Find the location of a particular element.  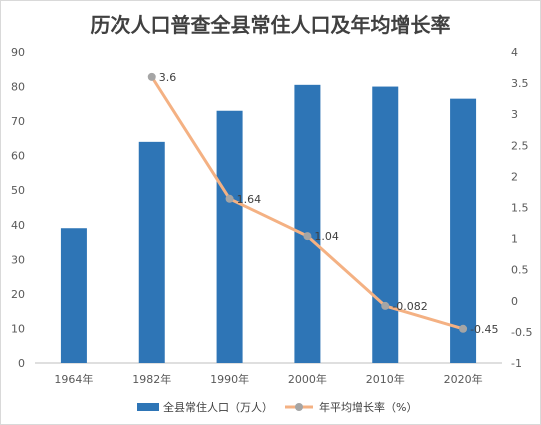

y-right-tick-label: 0 is located at coordinates (514, 301).